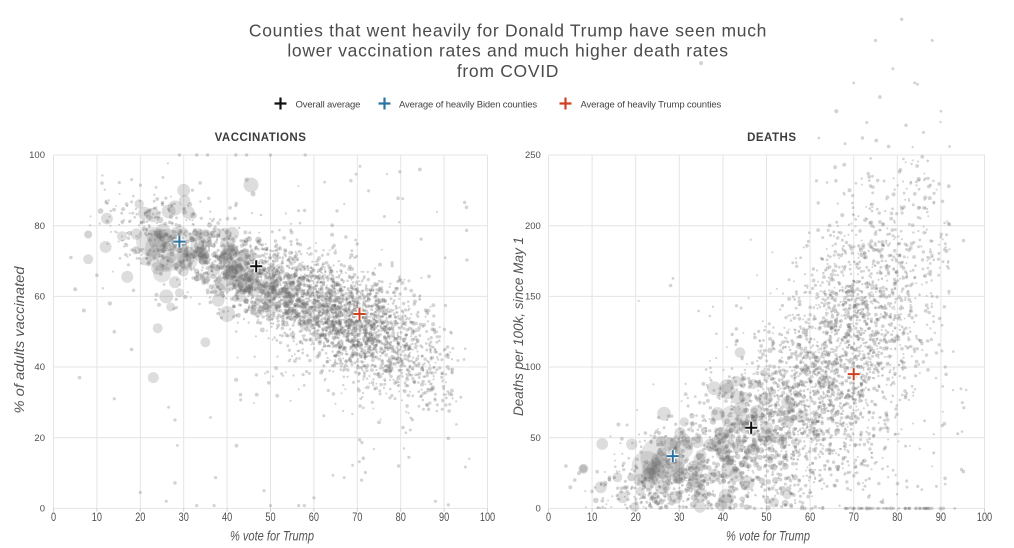  Describe the element at coordinates (261, 138) in the screenshot. I see `svg-text: VACCINATIONS` at that location.